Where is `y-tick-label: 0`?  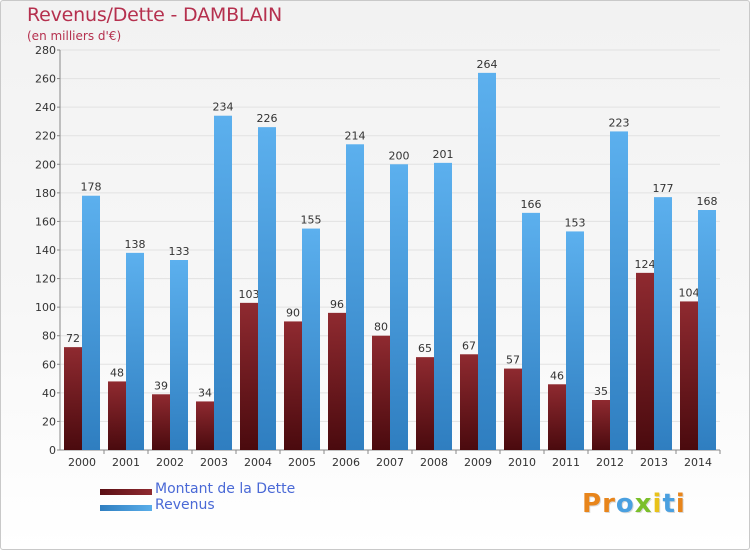 y-tick-label: 0 is located at coordinates (52, 450).